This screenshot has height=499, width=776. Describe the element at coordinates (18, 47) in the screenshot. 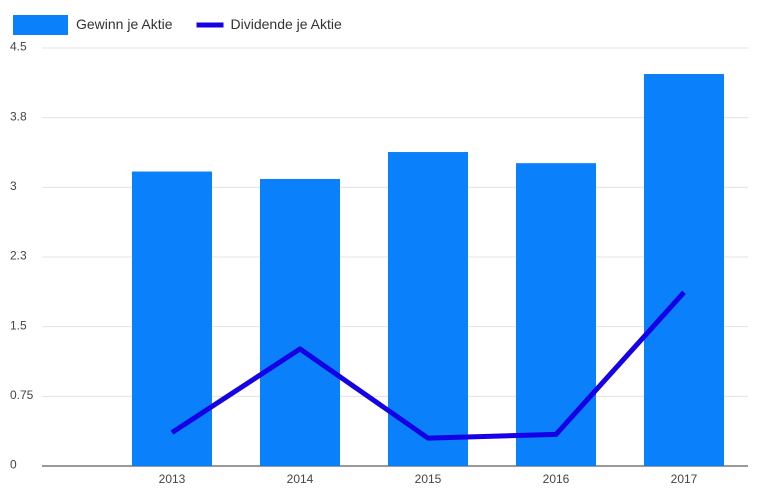

I see `y-tick-label: 4.5` at that location.